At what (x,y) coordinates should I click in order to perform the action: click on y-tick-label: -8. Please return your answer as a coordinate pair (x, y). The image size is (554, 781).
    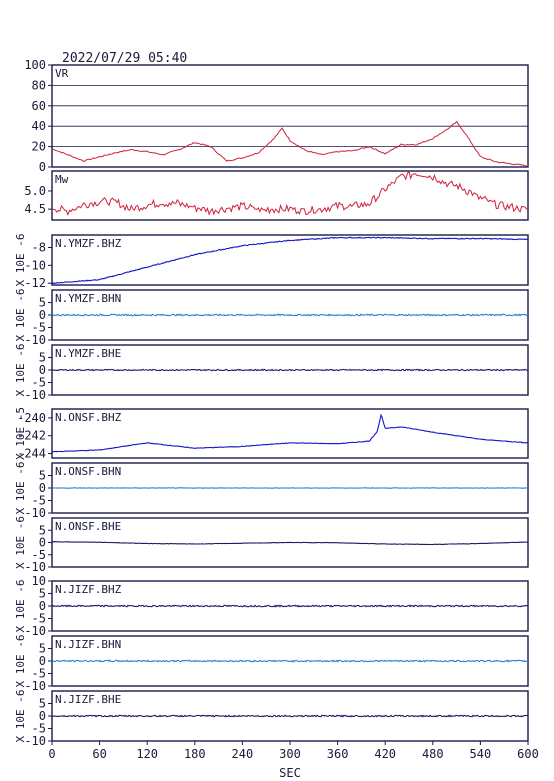
    Looking at the image, I should click on (39, 248).